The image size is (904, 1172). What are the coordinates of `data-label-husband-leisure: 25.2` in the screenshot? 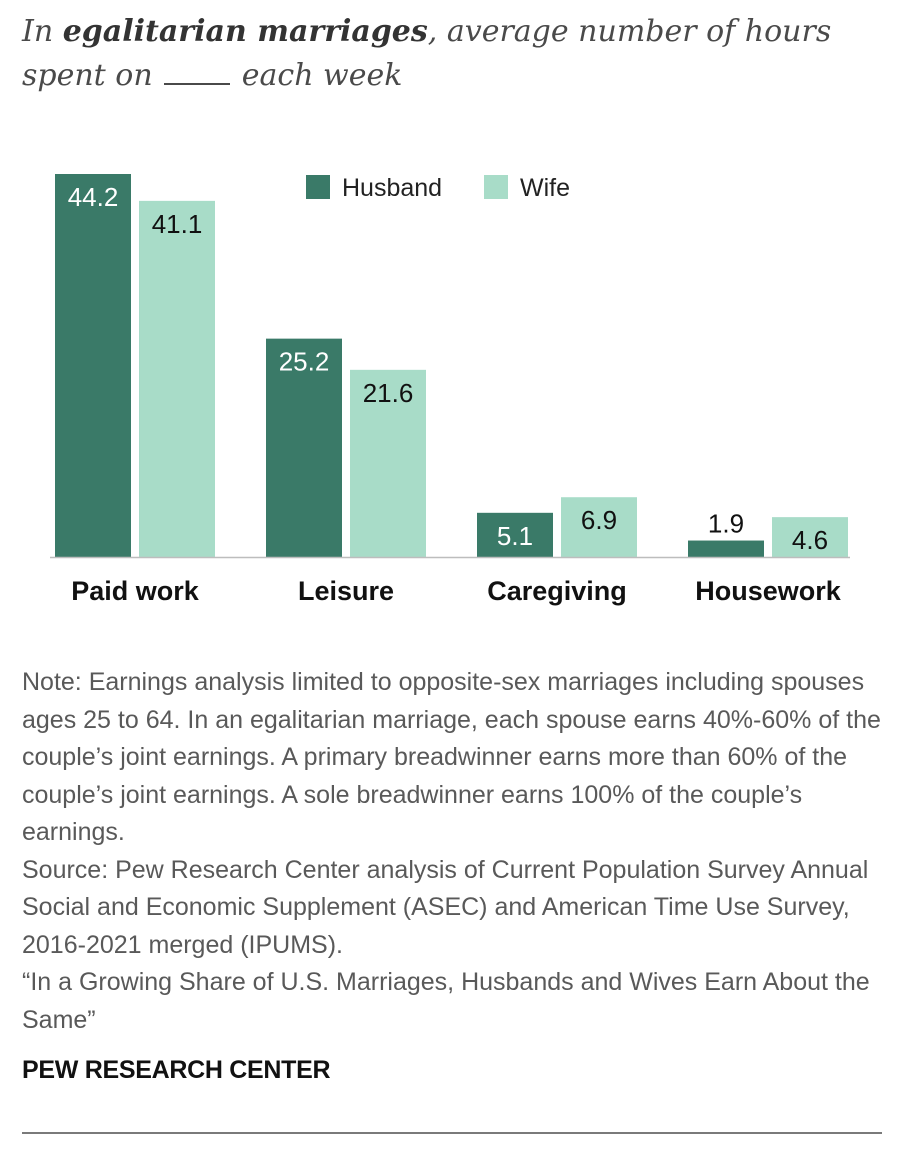 It's located at (304, 362).